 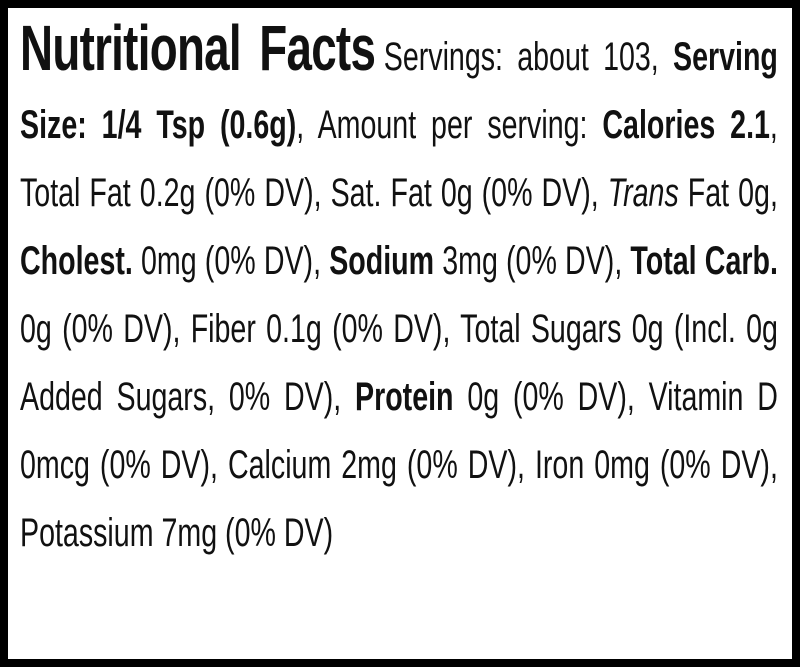 I want to click on bold-text: Total Carb., so click(x=704, y=261).